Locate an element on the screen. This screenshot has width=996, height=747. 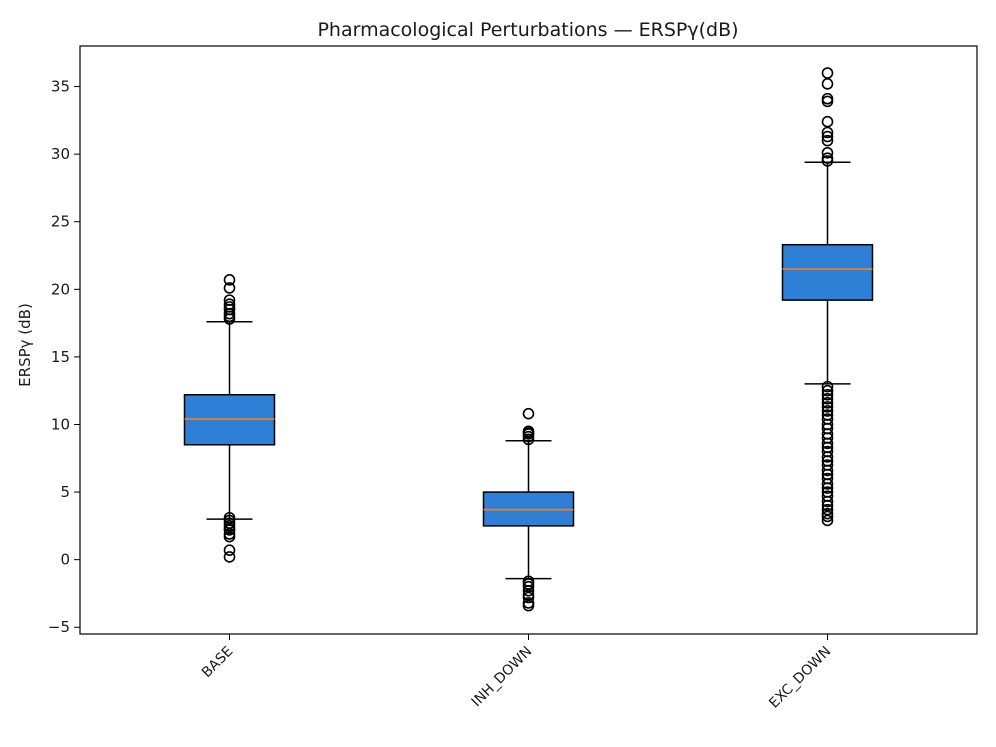
x-tick-label: INH_DOWN is located at coordinates (502, 677).